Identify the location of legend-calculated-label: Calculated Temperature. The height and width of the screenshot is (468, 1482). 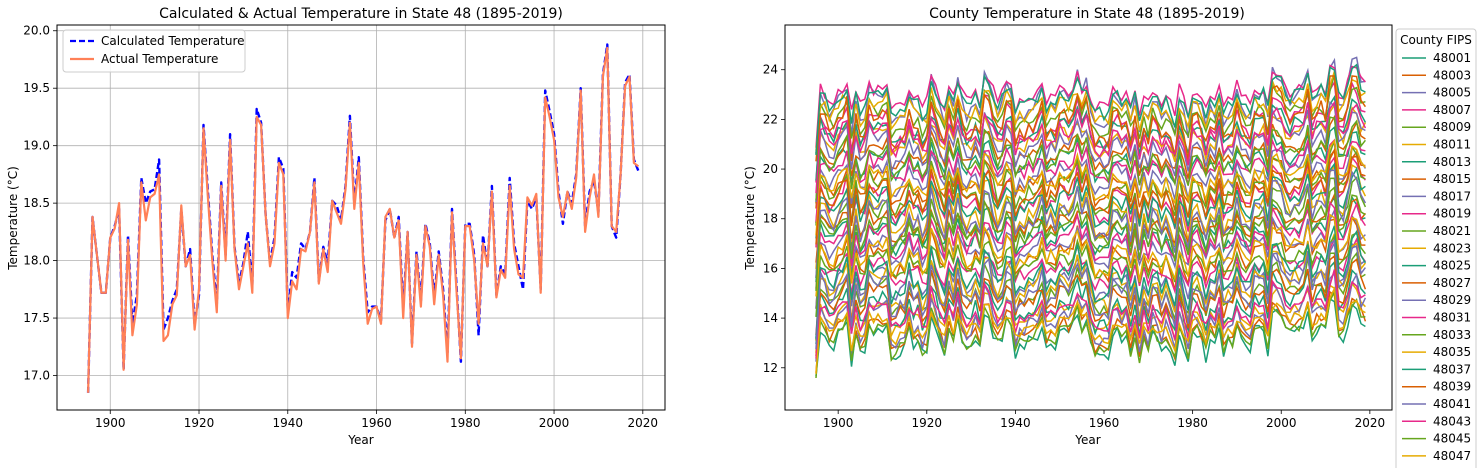
(173, 41).